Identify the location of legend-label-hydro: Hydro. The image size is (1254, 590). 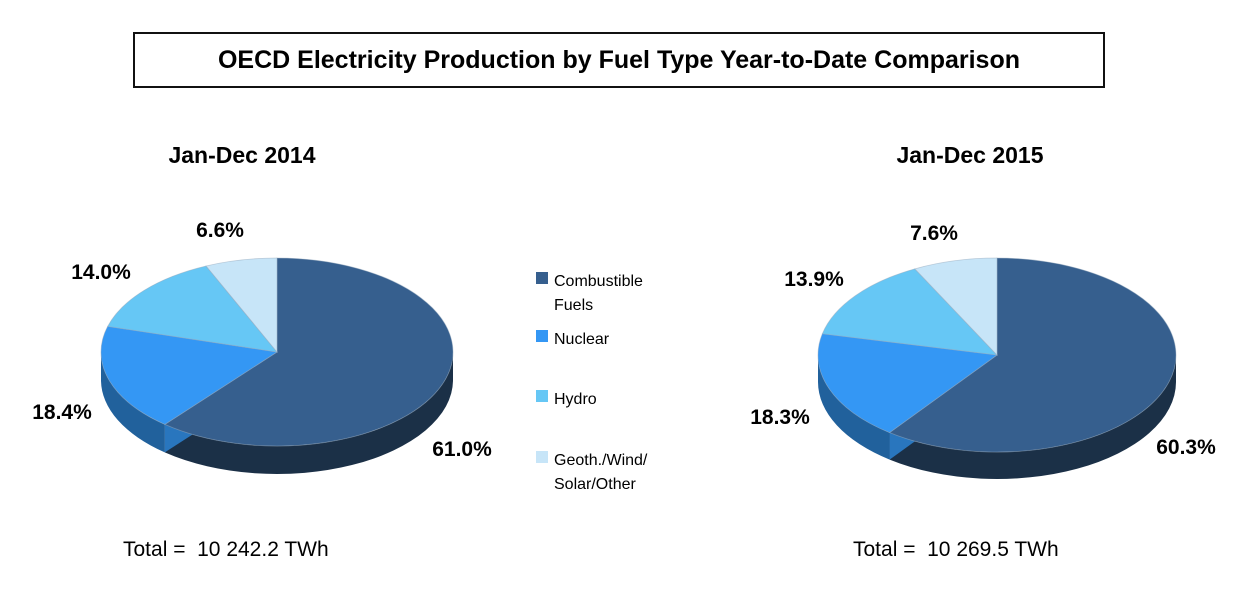
(575, 399).